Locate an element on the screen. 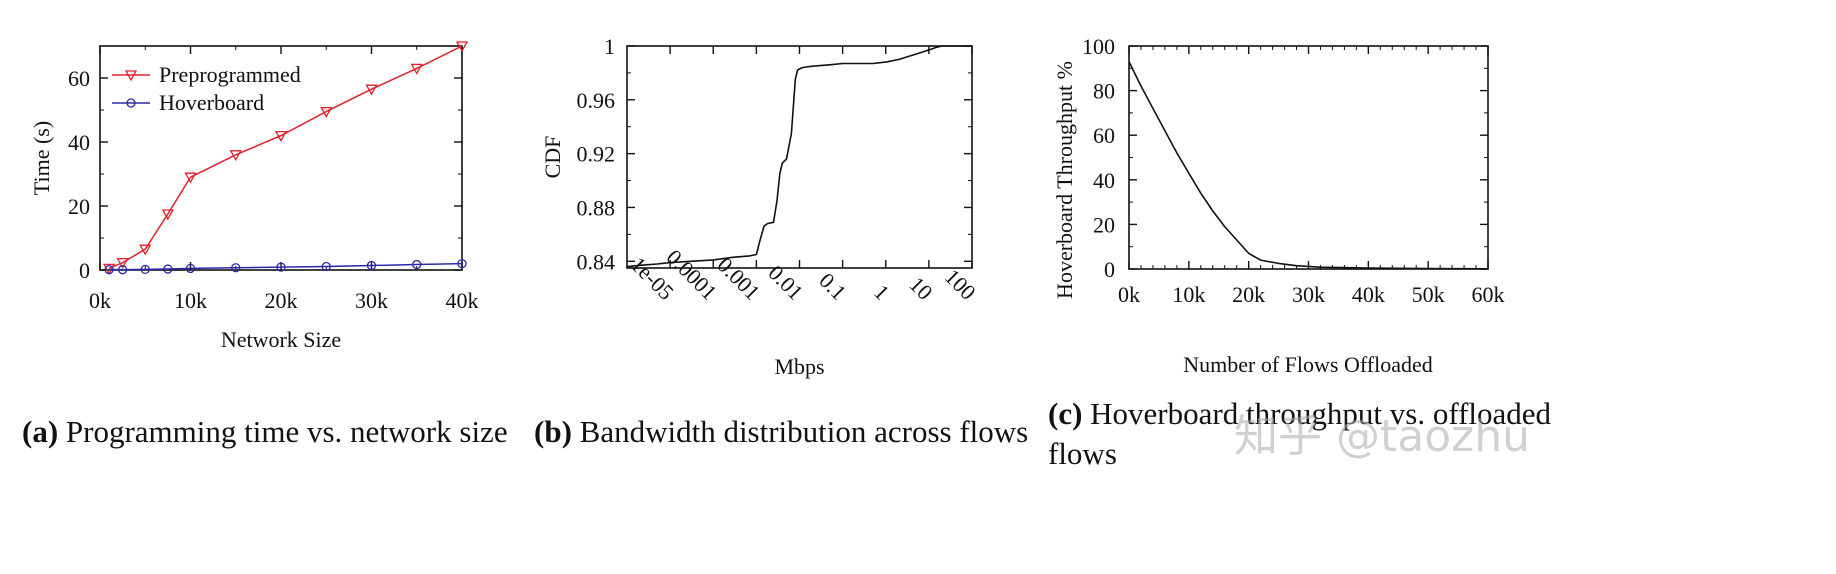 The height and width of the screenshot is (574, 1836). x-tick-label-a: 10k is located at coordinates (190, 300).